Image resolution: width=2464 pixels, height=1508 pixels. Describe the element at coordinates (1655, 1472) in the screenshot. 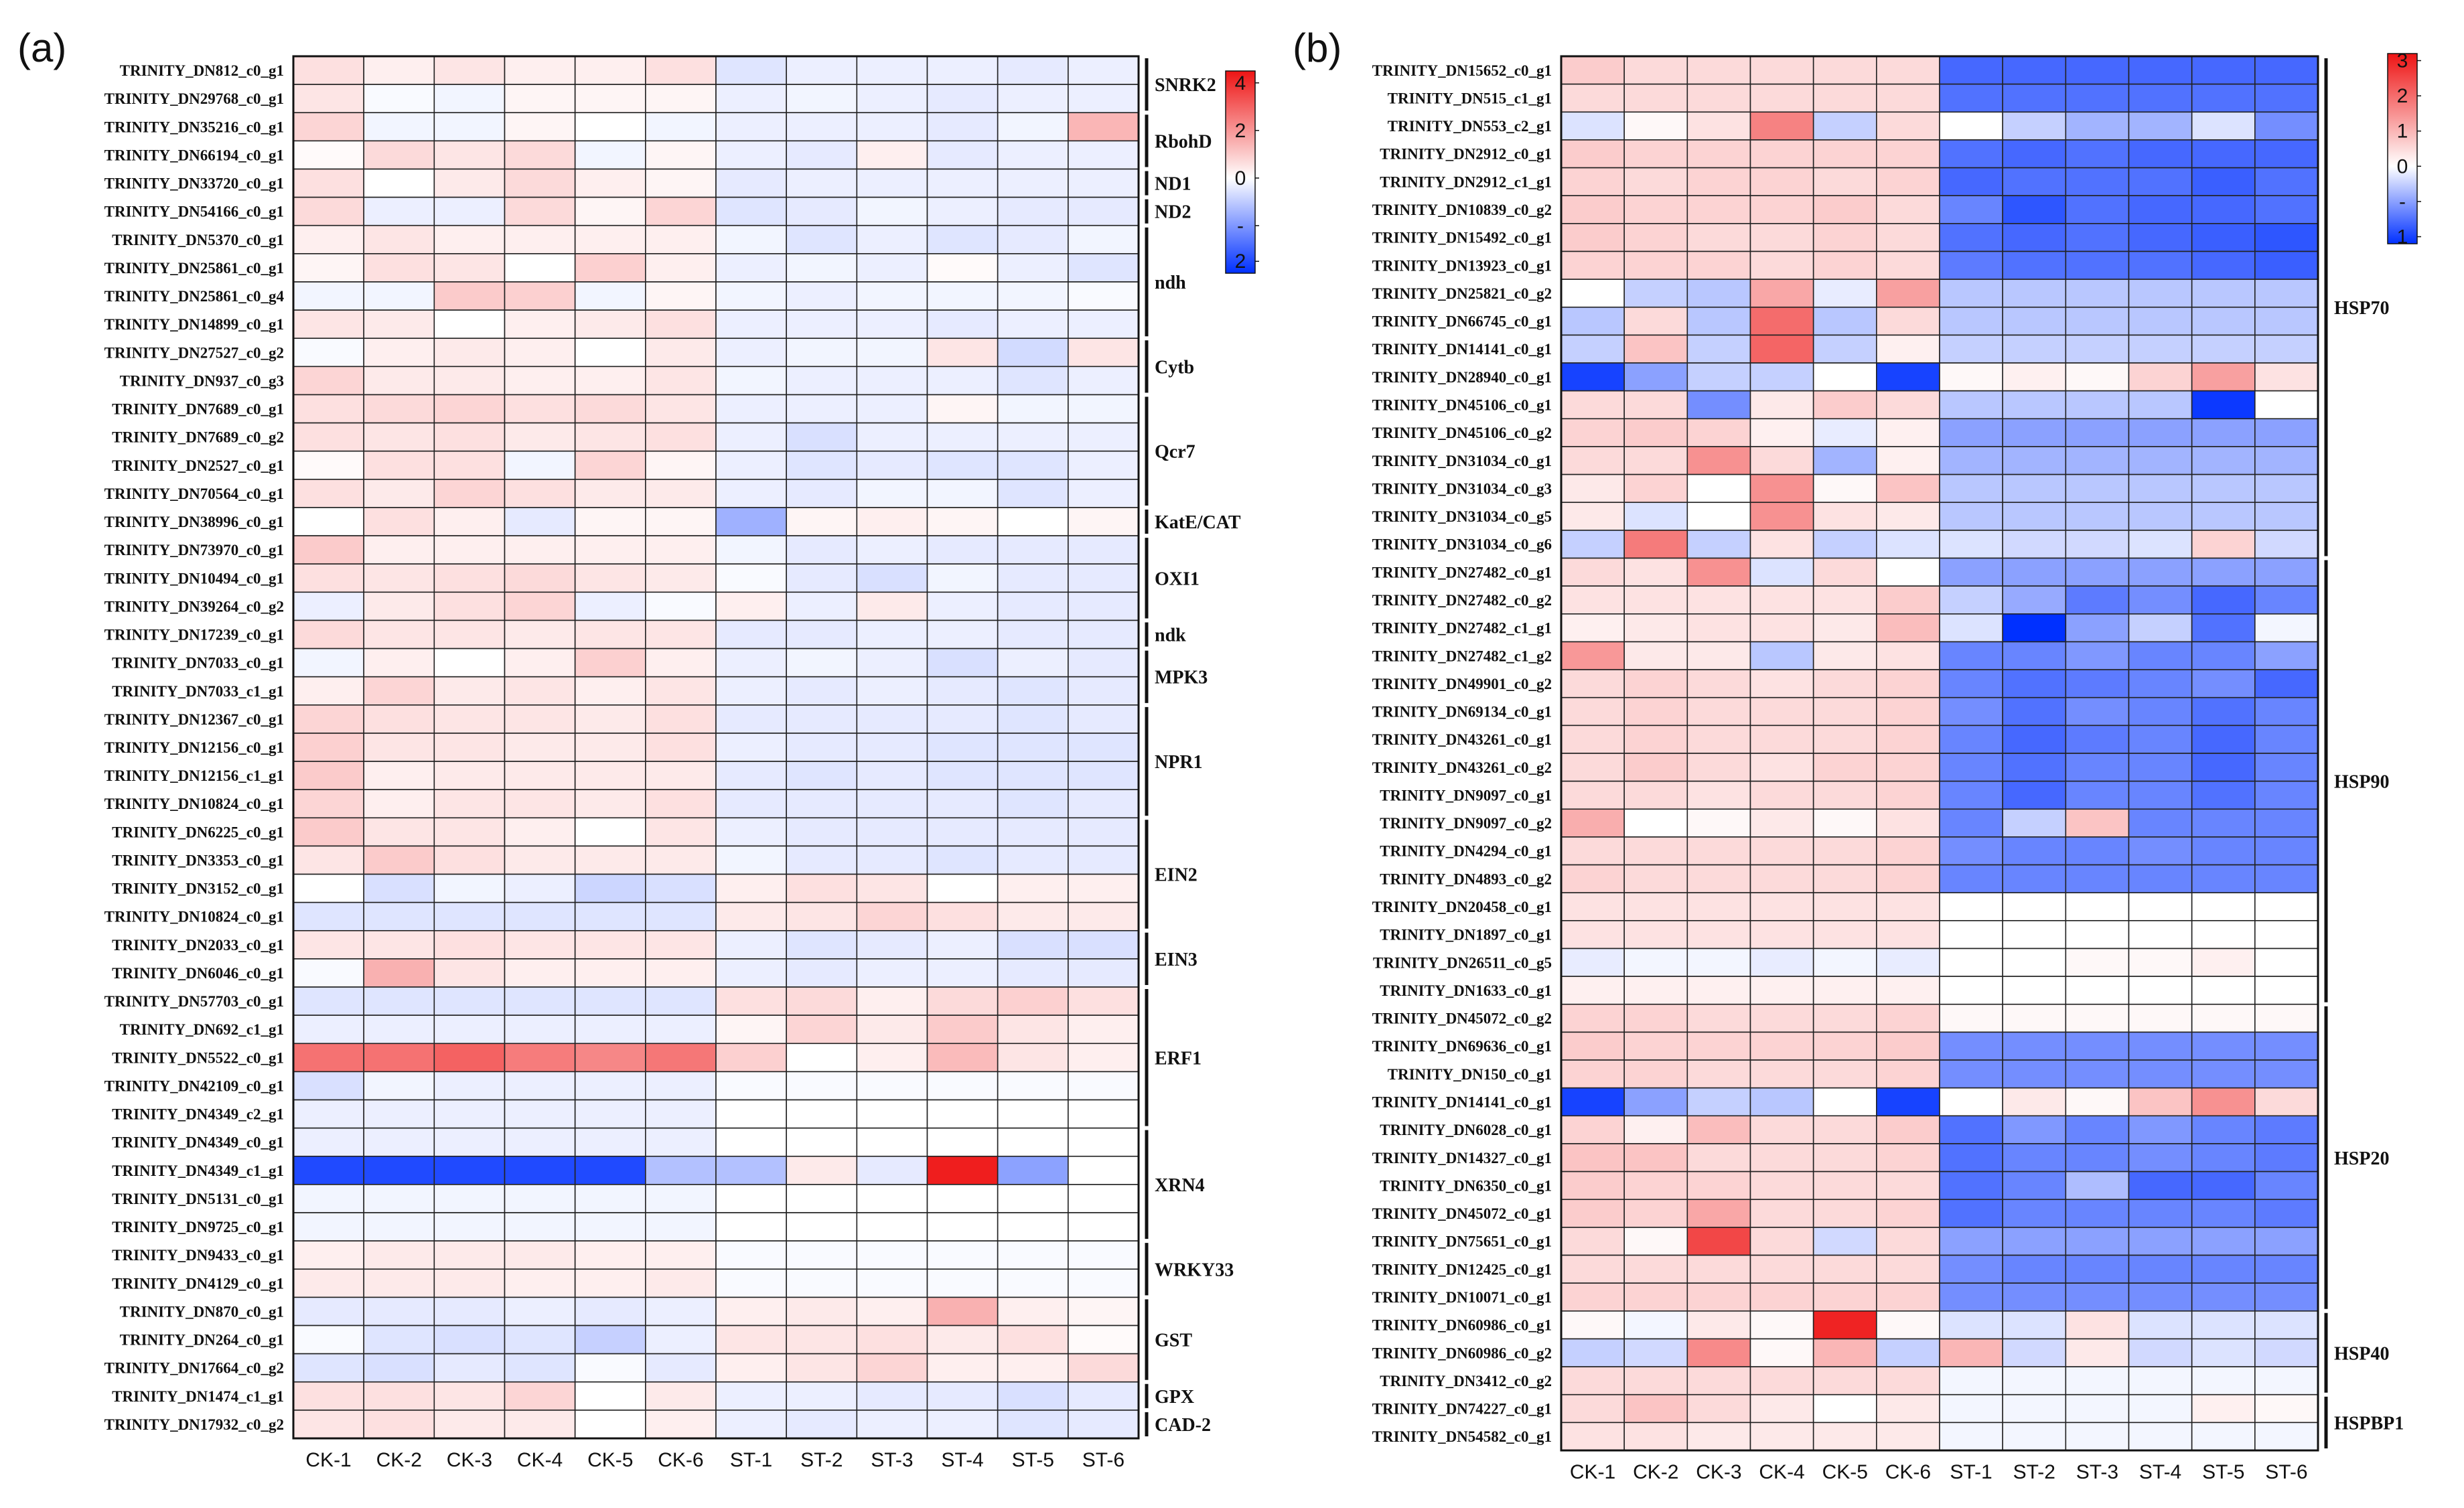

I see `column-label: CK-2` at that location.